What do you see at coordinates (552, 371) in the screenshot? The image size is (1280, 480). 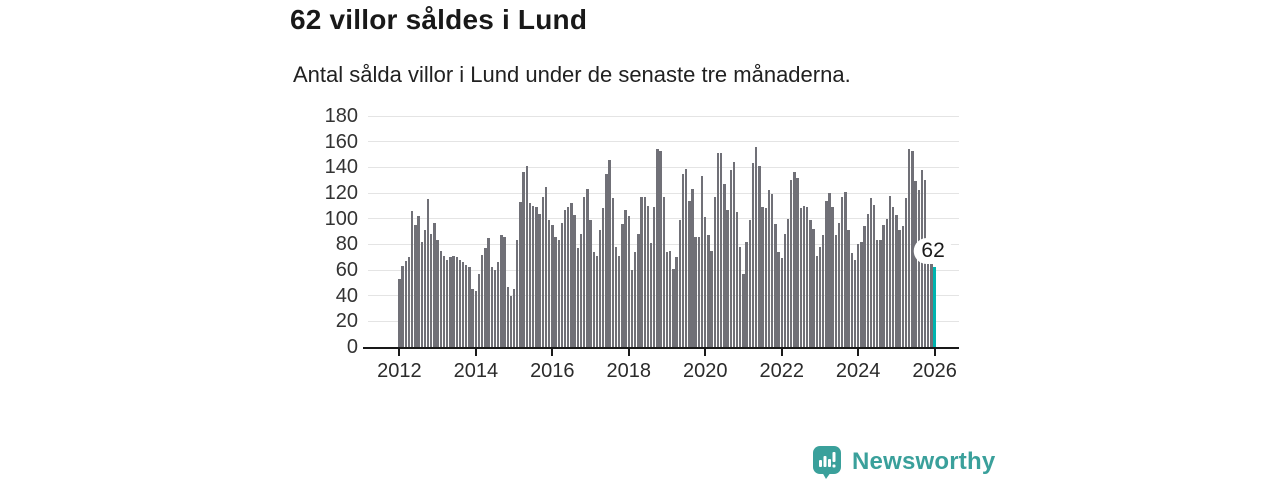 I see `x-axis-label: 2016` at bounding box center [552, 371].